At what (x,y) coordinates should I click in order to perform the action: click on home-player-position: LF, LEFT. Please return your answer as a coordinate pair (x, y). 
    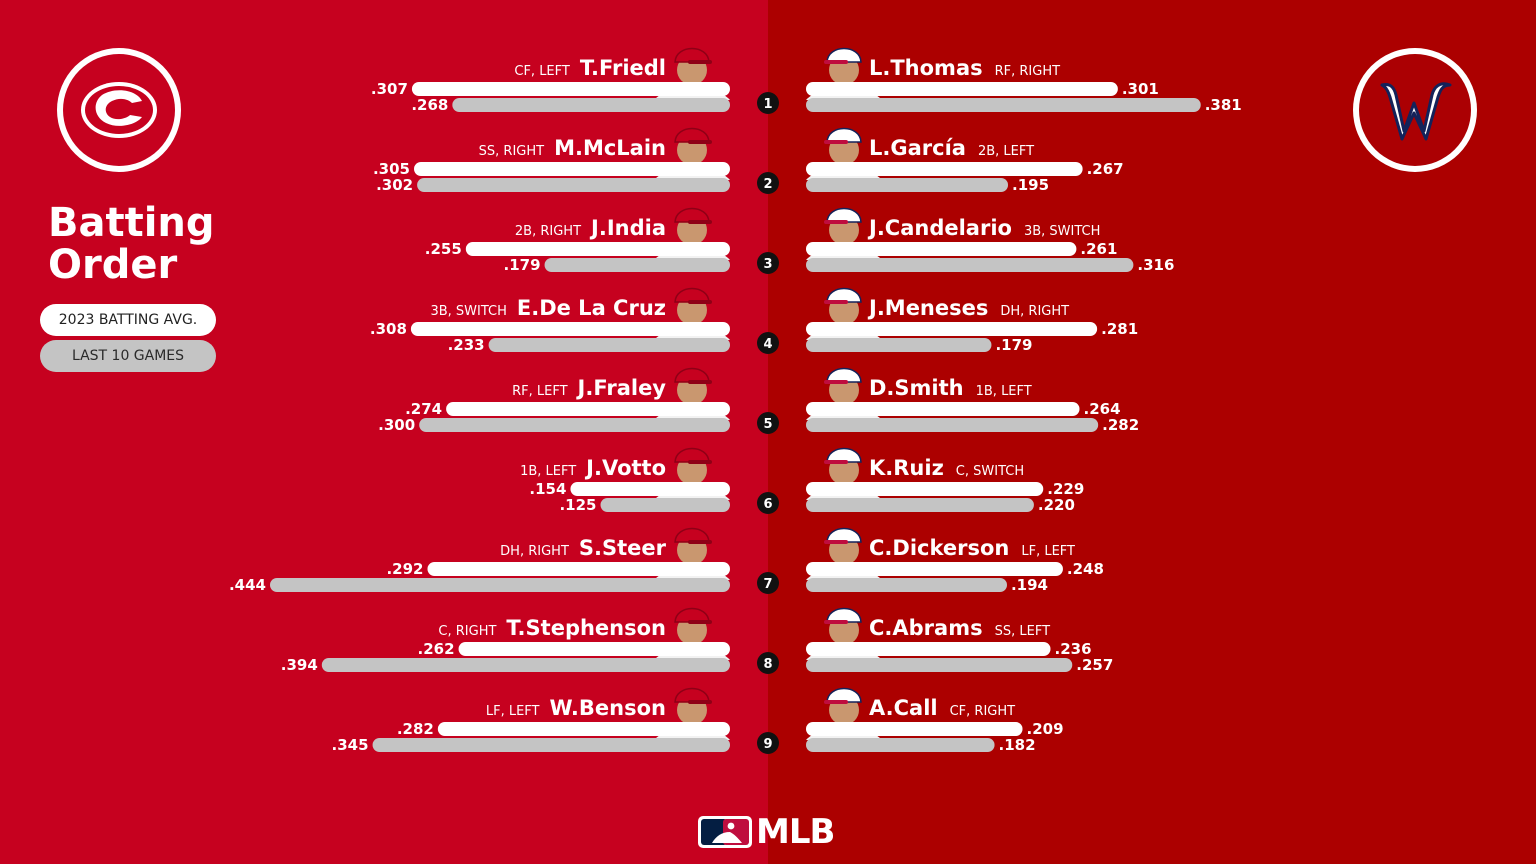
    Looking at the image, I should click on (513, 711).